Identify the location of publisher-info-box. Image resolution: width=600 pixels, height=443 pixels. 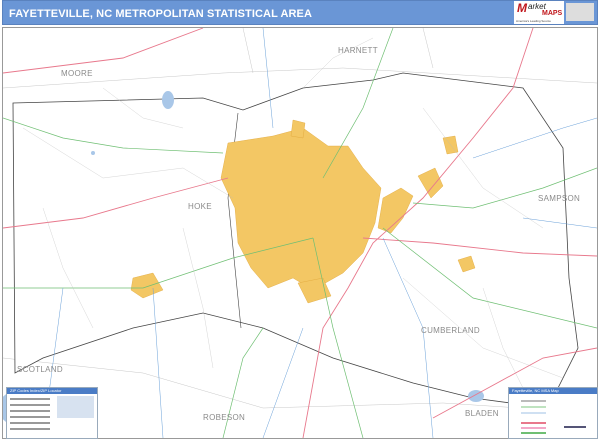
(580, 12).